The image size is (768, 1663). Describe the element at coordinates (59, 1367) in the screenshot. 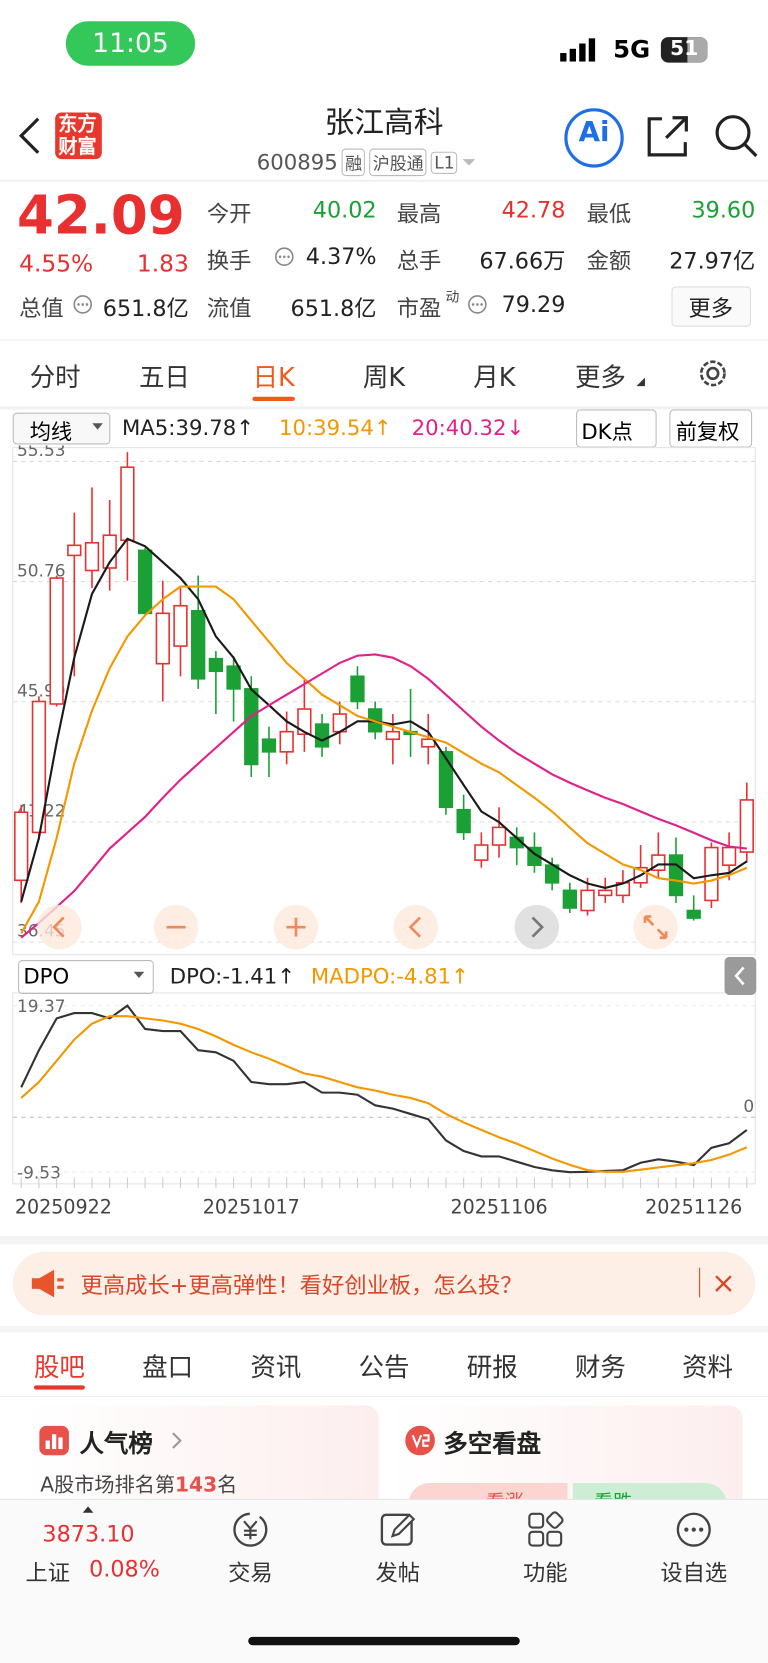

I see `section-tab: 股吧` at that location.